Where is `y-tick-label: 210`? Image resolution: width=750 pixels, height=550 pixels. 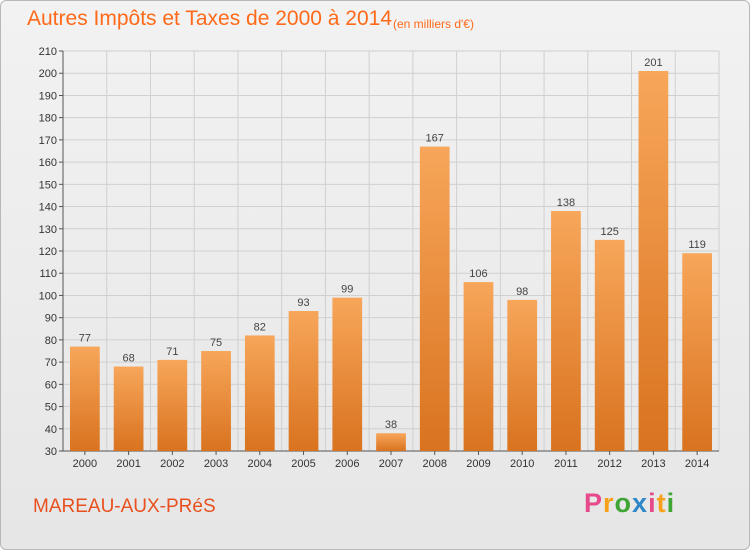
y-tick-label: 210 is located at coordinates (48, 52).